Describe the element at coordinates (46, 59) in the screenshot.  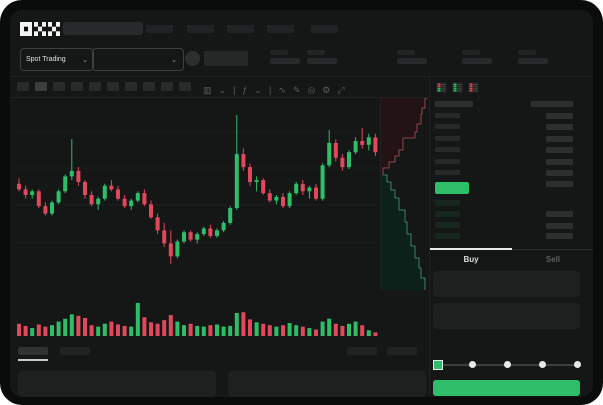
I see `market-type-label: Spot Trading` at that location.